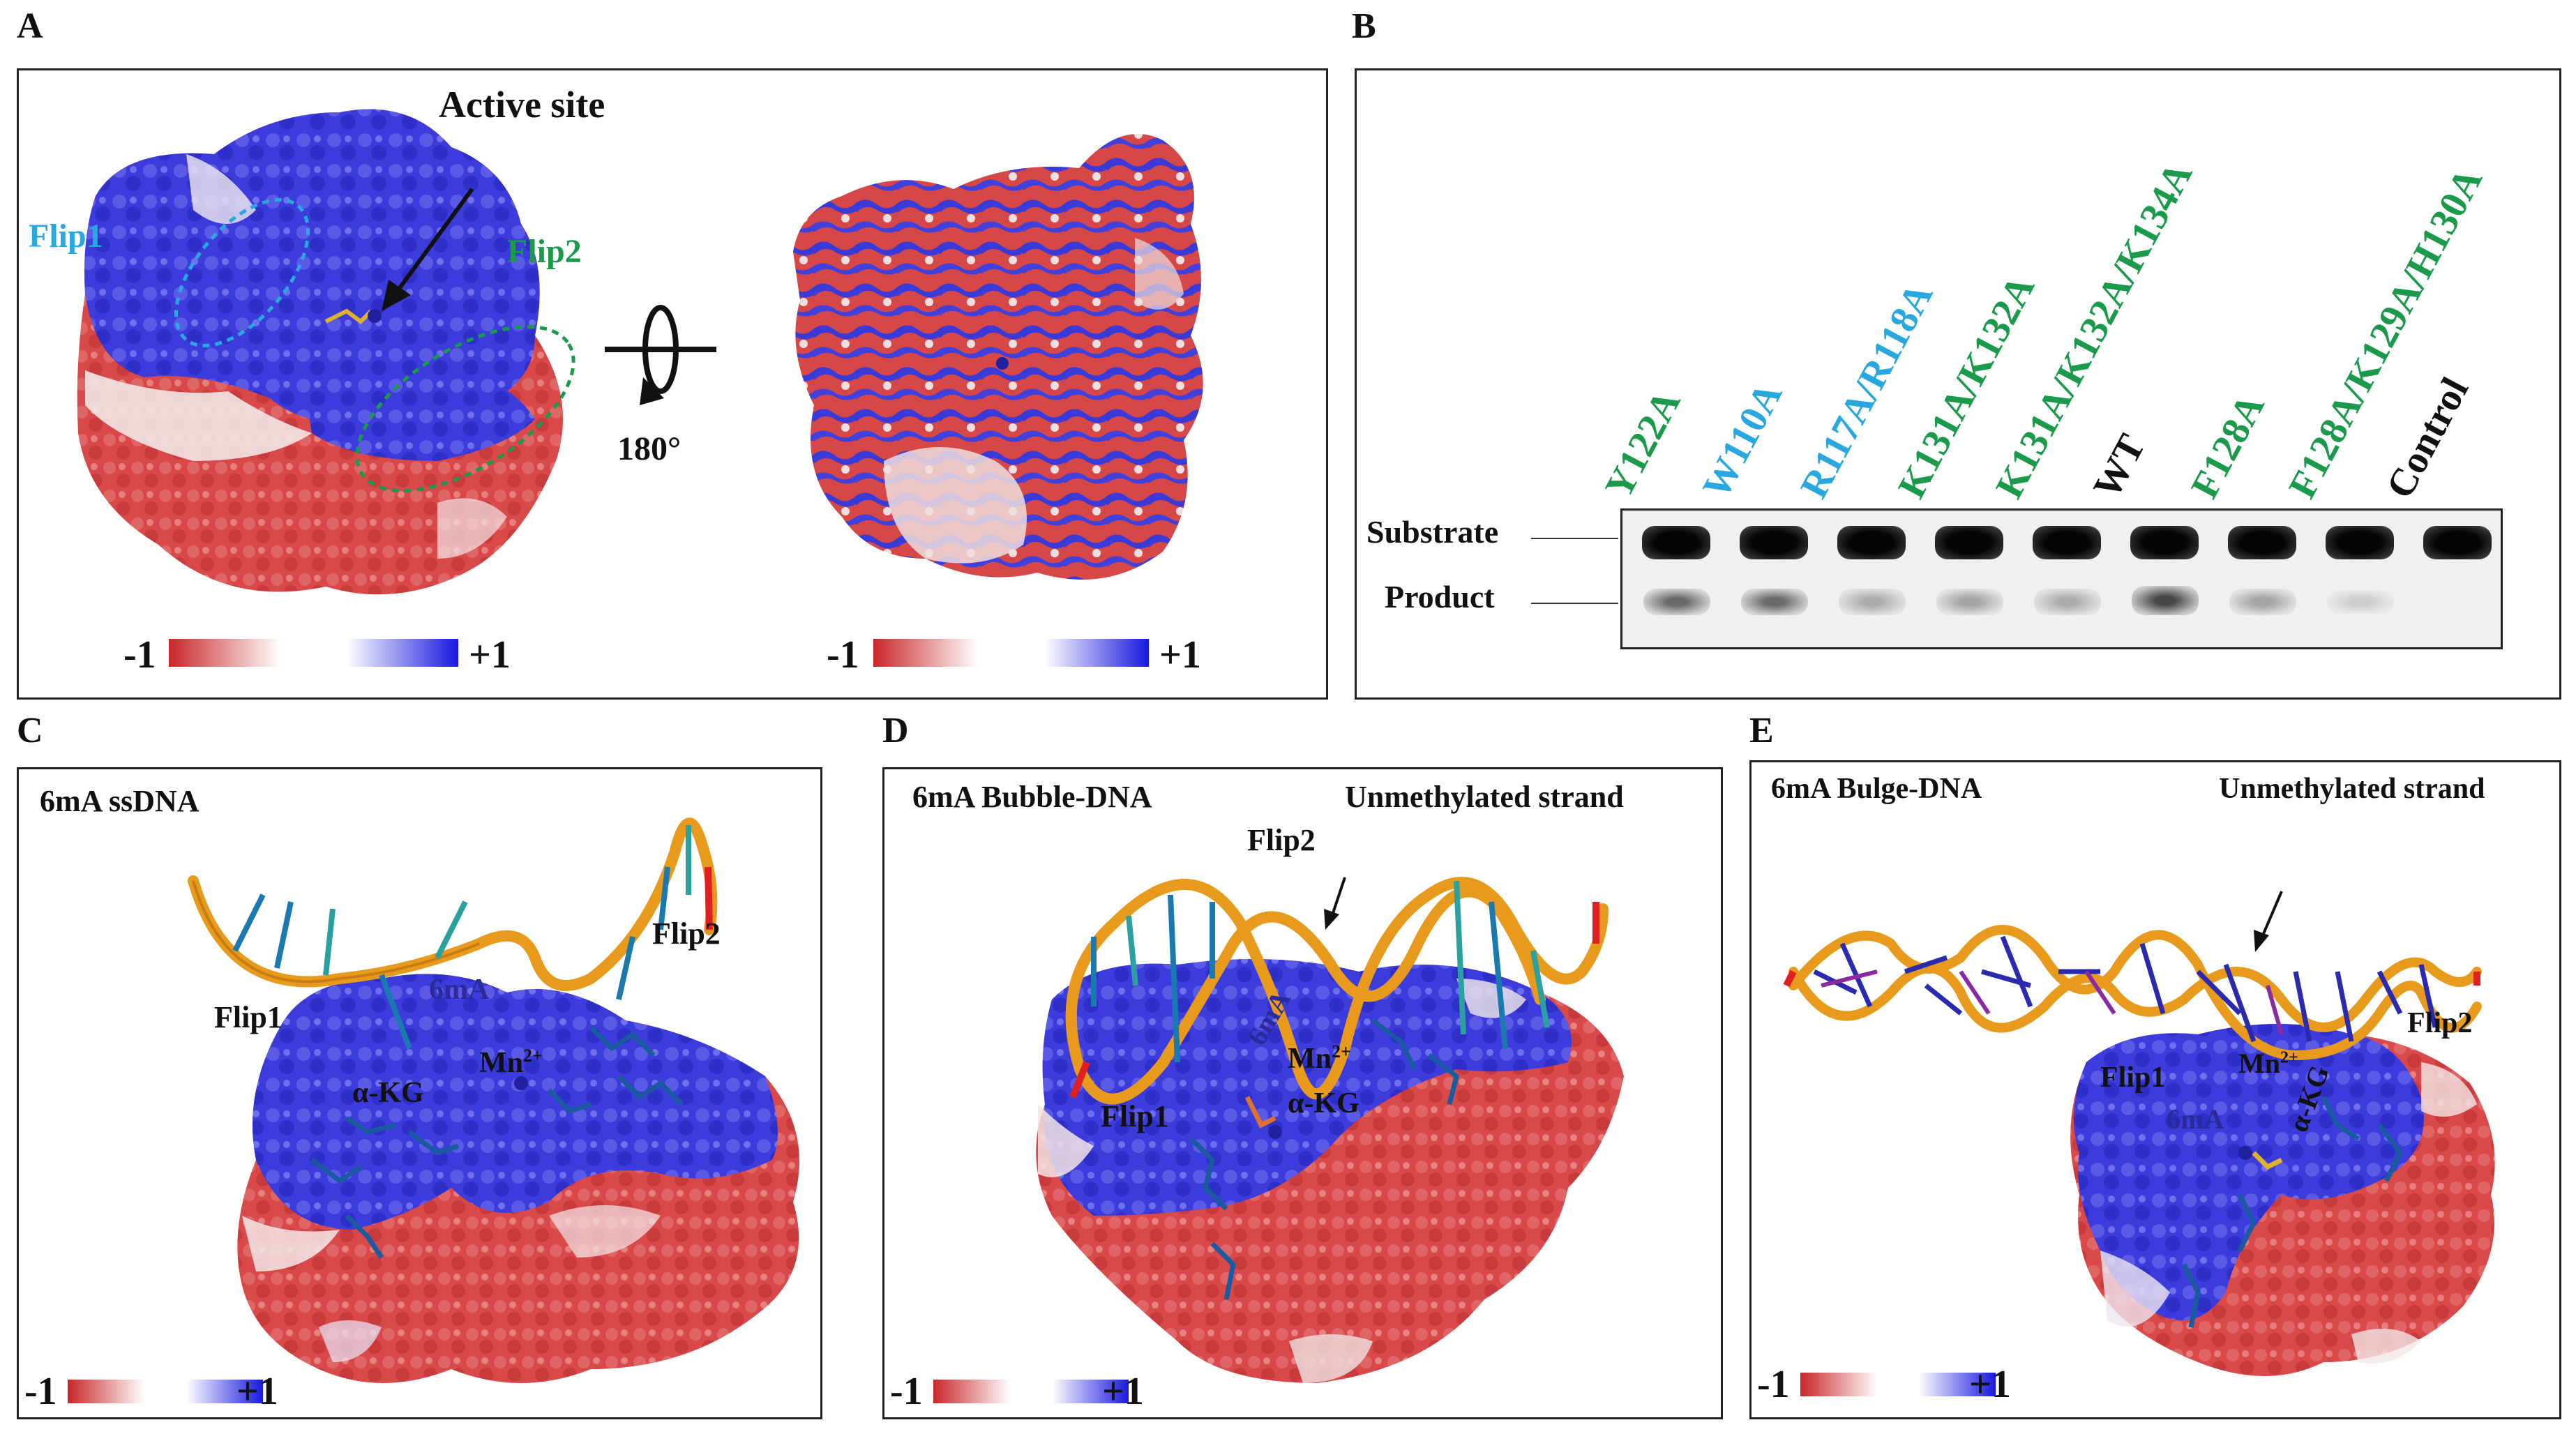 Image resolution: width=2576 pixels, height=1434 pixels. I want to click on title-c: 6mA ssDNA, so click(119, 801).